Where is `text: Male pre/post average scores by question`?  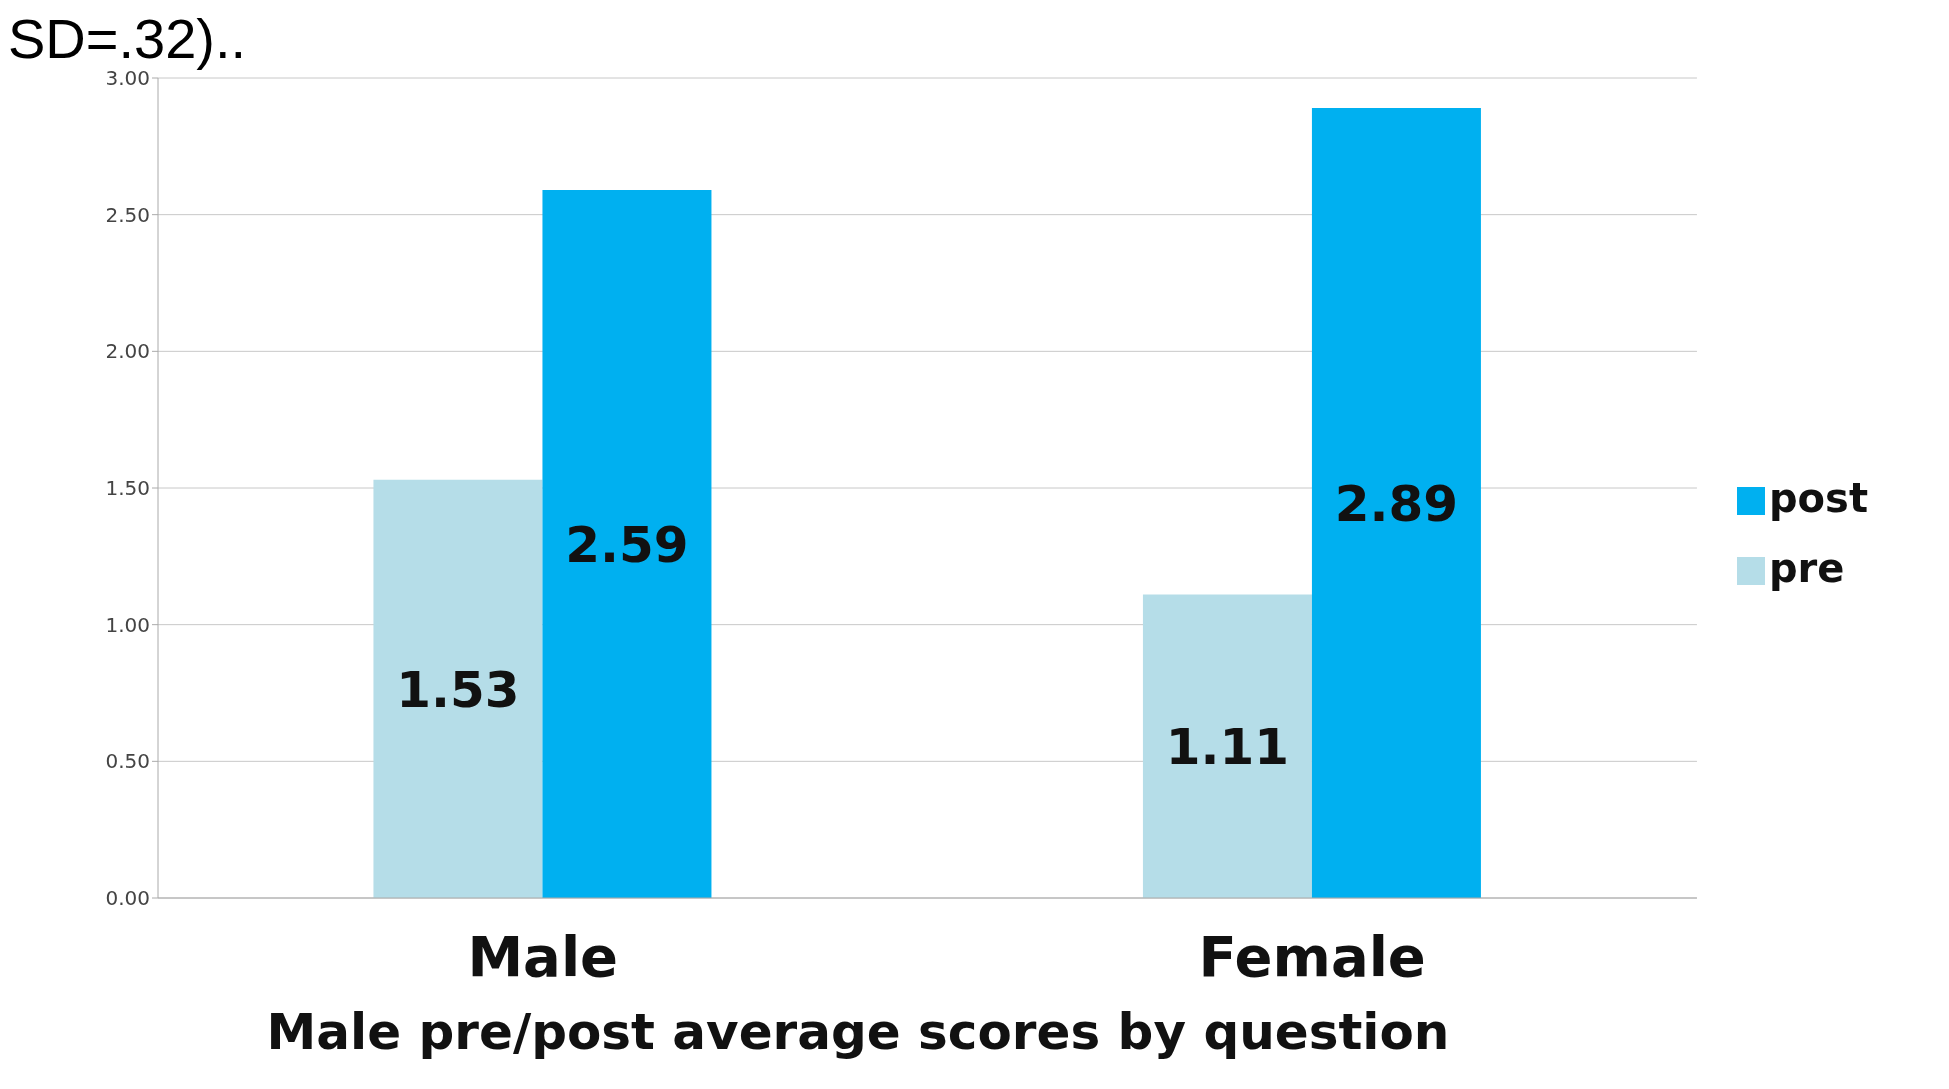
text: Male pre/post average scores by question is located at coordinates (858, 1032).